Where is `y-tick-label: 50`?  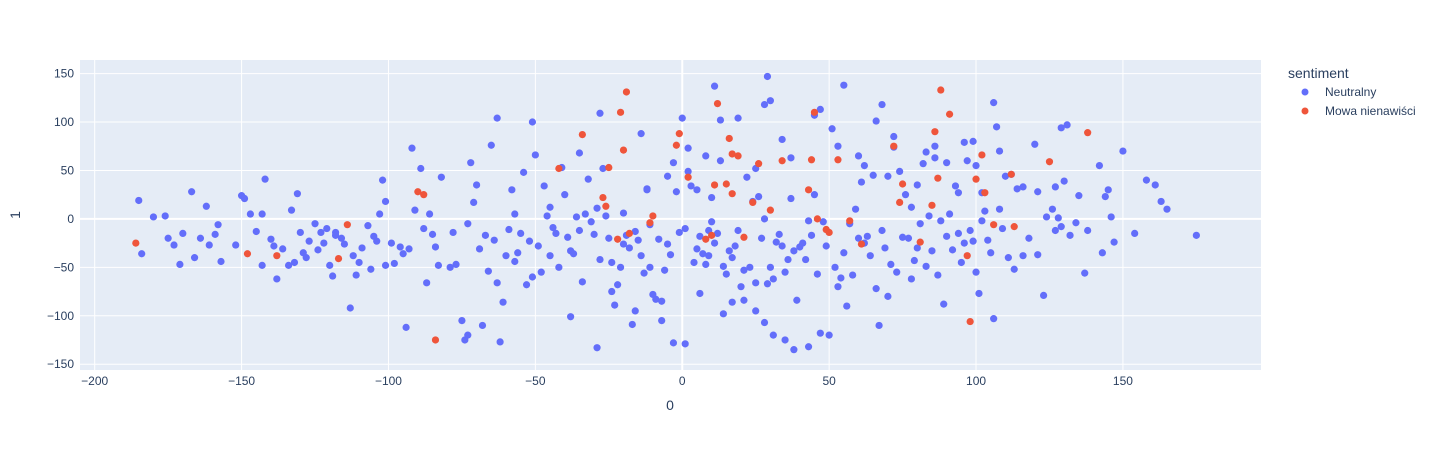 y-tick-label: 50 is located at coordinates (68, 170).